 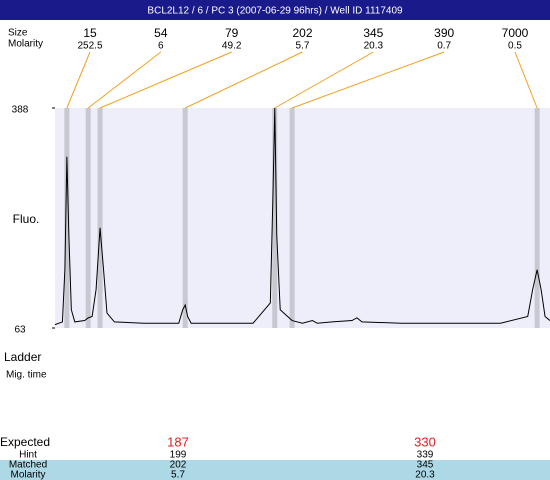 What do you see at coordinates (515, 33) in the screenshot?
I see `peak-size: 7000` at bounding box center [515, 33].